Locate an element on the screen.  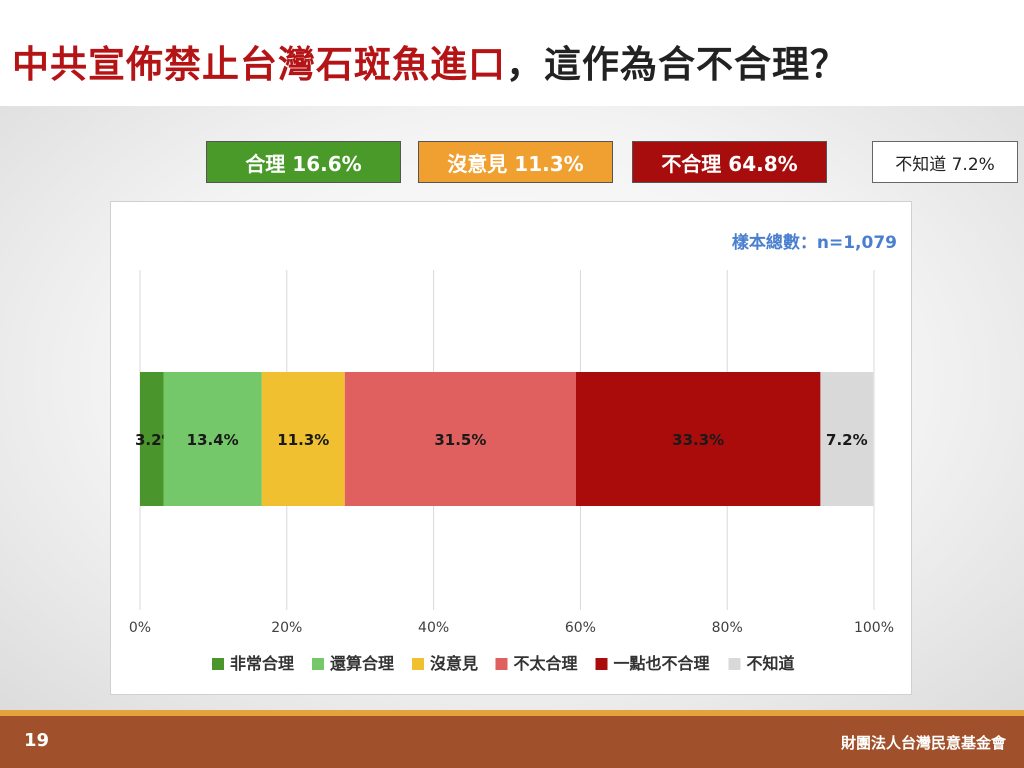
legend-label: 非常合理 is located at coordinates (262, 663).